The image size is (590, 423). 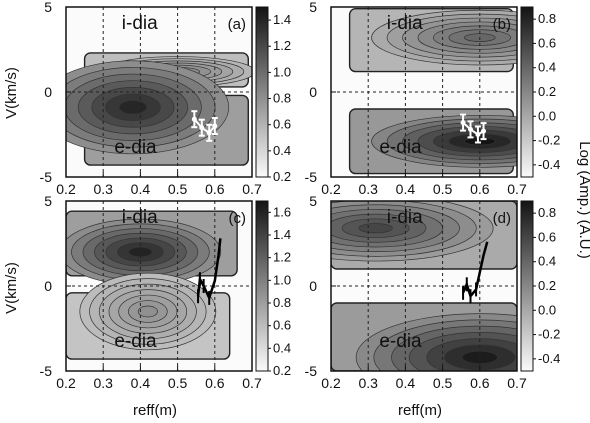 I want to click on colorbar-label: Log (Amp.) (A.U.), so click(x=583, y=200).